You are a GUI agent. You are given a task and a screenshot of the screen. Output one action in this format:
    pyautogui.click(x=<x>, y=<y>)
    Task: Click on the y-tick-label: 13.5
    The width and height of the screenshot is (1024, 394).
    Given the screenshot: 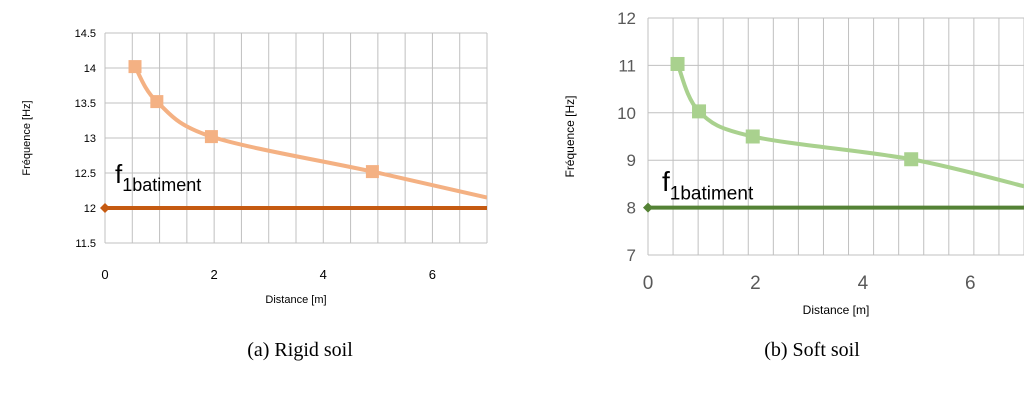 What is the action you would take?
    pyautogui.click(x=85, y=104)
    